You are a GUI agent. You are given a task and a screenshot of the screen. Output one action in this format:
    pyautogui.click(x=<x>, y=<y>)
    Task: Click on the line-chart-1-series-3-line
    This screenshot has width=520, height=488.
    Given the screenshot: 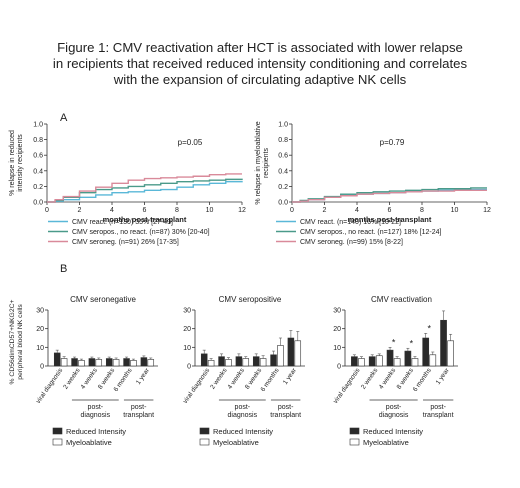 What is the action you would take?
    pyautogui.click(x=144, y=188)
    